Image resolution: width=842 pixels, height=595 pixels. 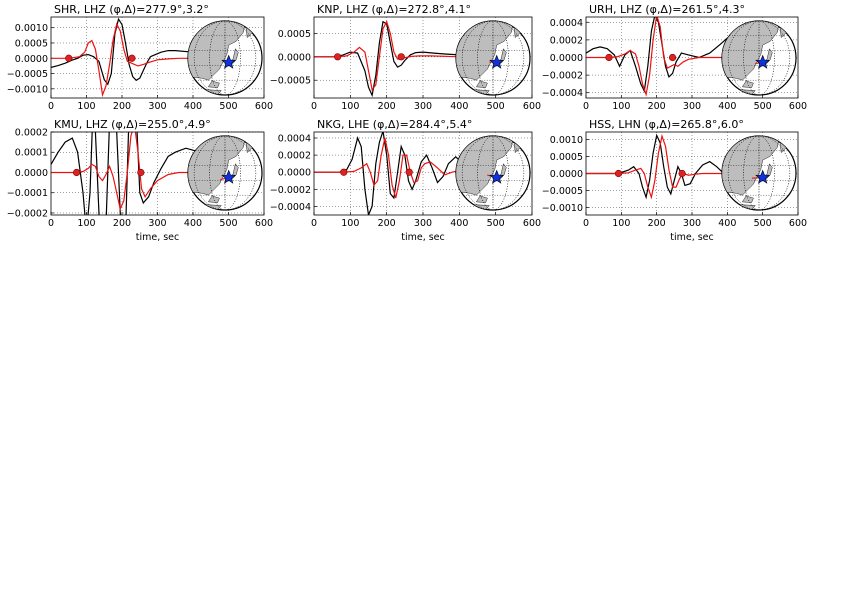 What do you see at coordinates (667, 9) in the screenshot?
I see `panel-title: URH, LHZ (φ,Δ)=261.5°,4.3°` at bounding box center [667, 9].